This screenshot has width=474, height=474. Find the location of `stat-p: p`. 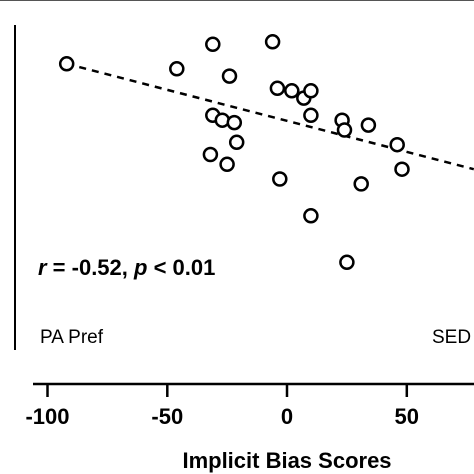

stat-p: p is located at coordinates (140, 267).